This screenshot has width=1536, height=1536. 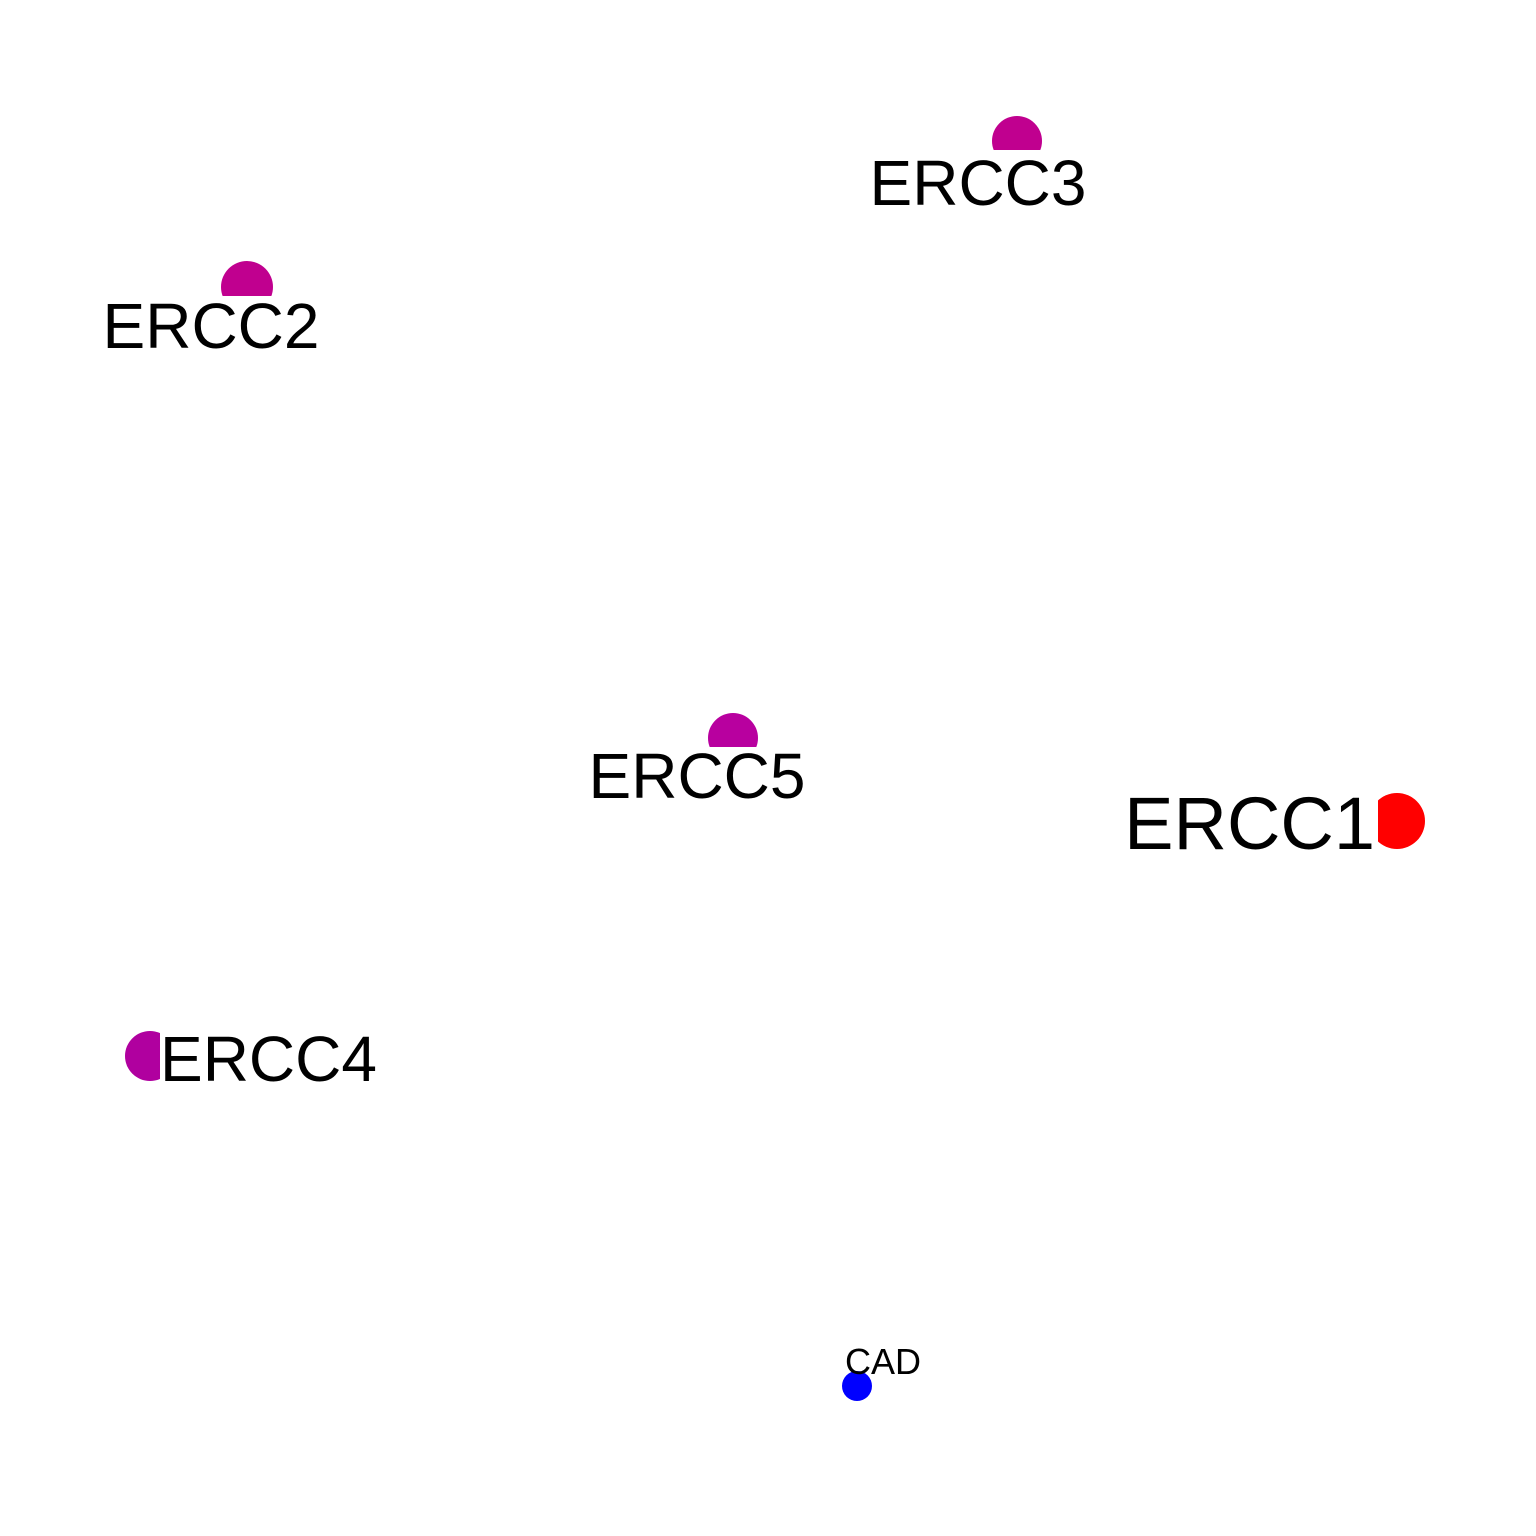 I want to click on node-ercc1-label-bg, so click(x=1248, y=822).